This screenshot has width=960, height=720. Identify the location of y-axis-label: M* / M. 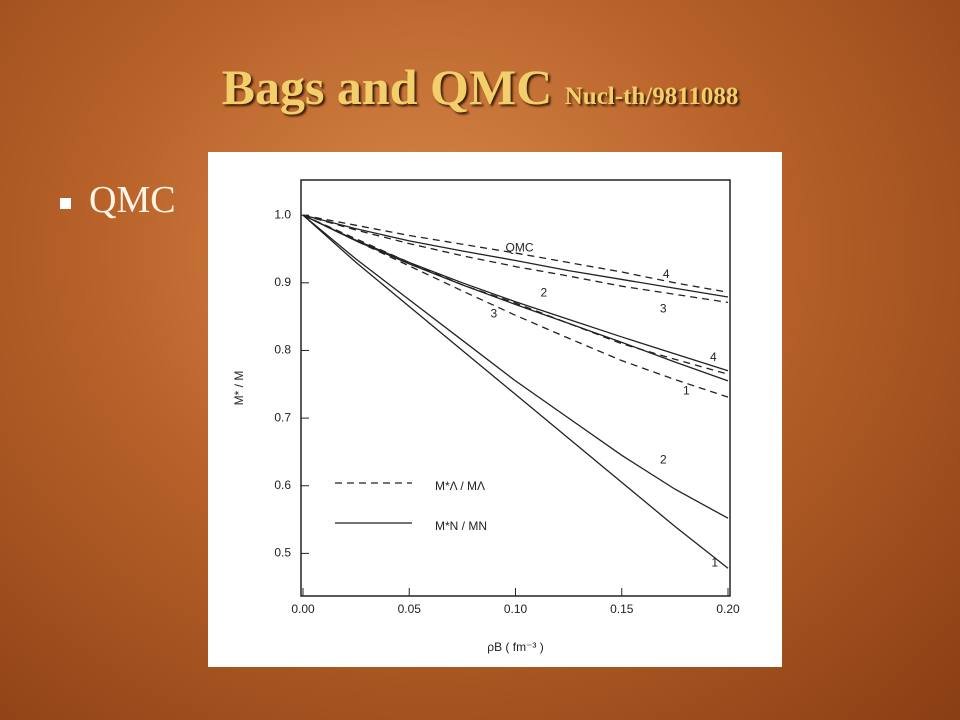
(239, 388).